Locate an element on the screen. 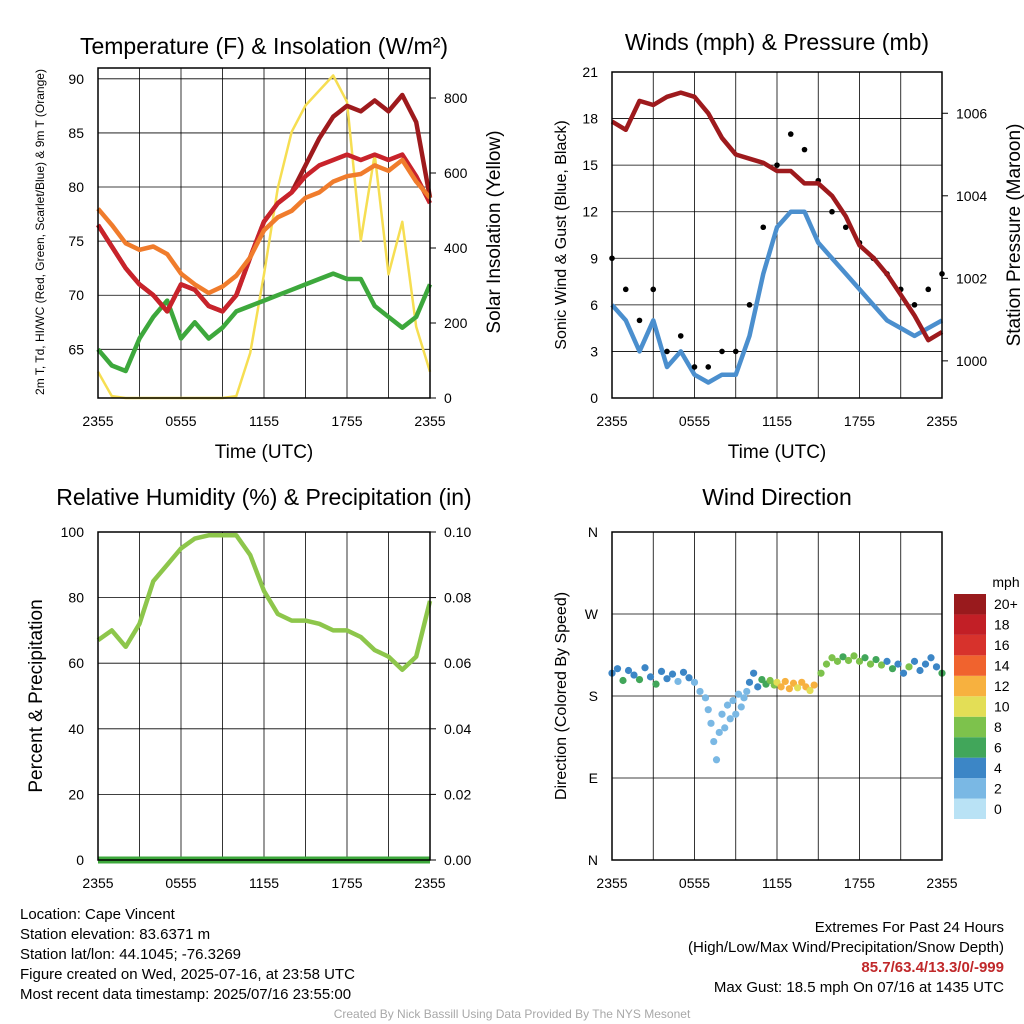 The image size is (1024, 1024). y-tick-label: 0 is located at coordinates (594, 398).